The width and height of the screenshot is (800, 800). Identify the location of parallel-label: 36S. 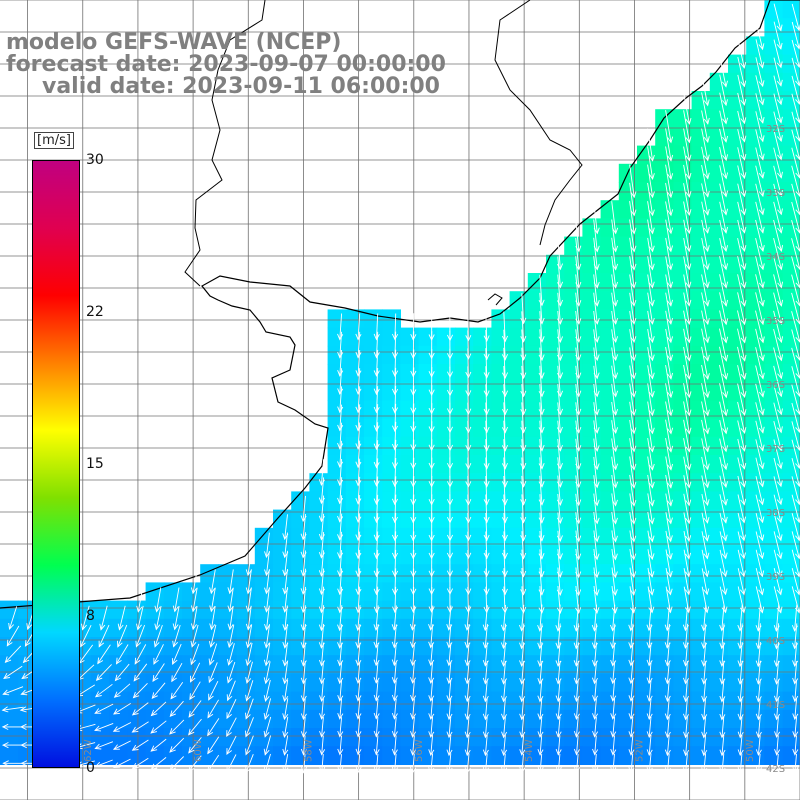
(775, 385).